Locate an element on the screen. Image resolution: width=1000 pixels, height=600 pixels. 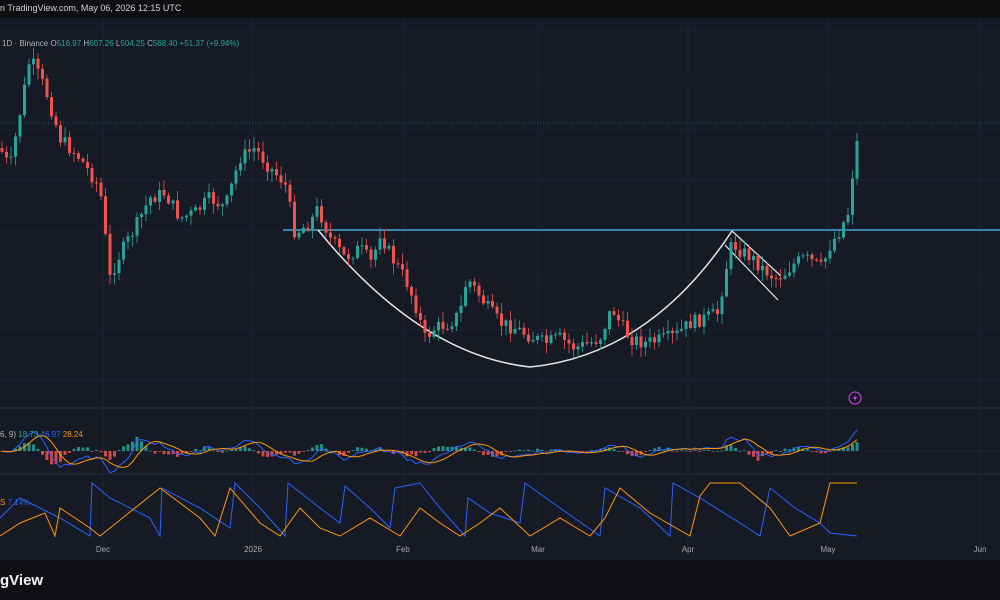
x-tick-label: Apr is located at coordinates (688, 549).